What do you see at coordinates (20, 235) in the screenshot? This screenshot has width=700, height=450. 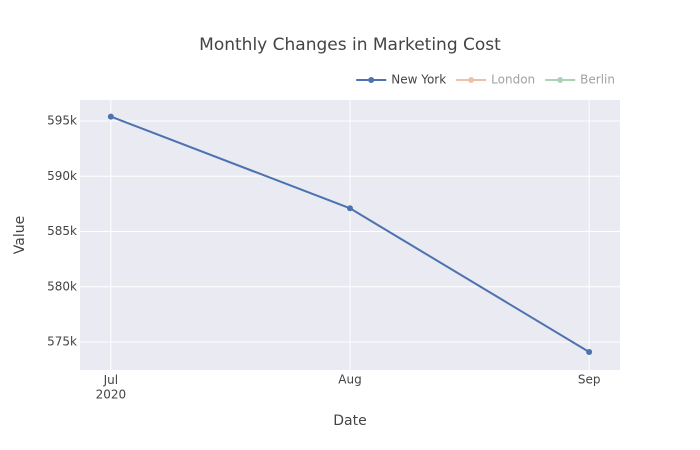 I see `y-axis-title: Value` at bounding box center [20, 235].